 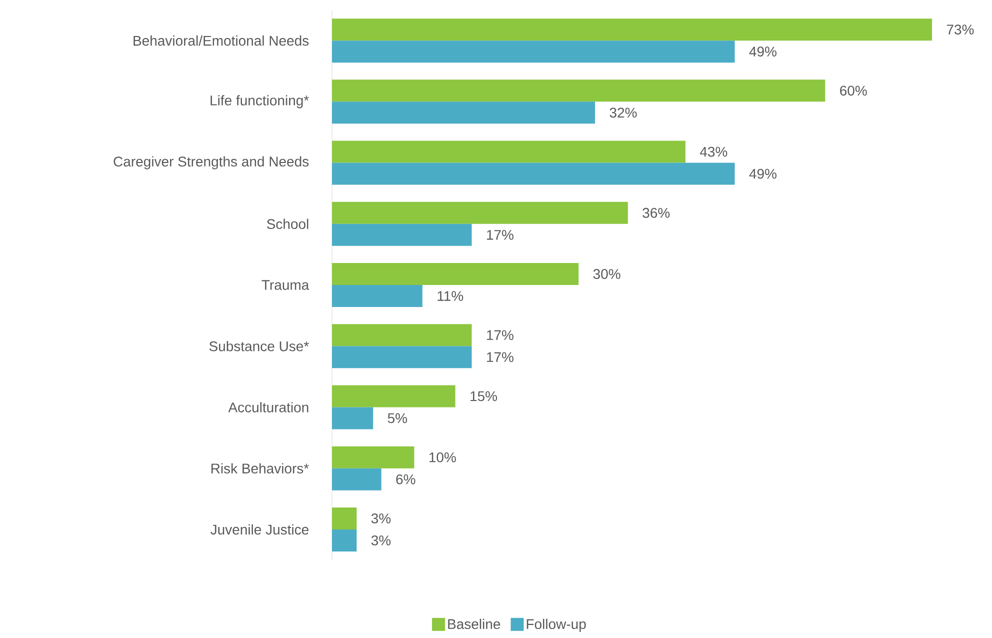 What do you see at coordinates (211, 163) in the screenshot?
I see `y-tick-label: Caregiver Strengths and Needs` at bounding box center [211, 163].